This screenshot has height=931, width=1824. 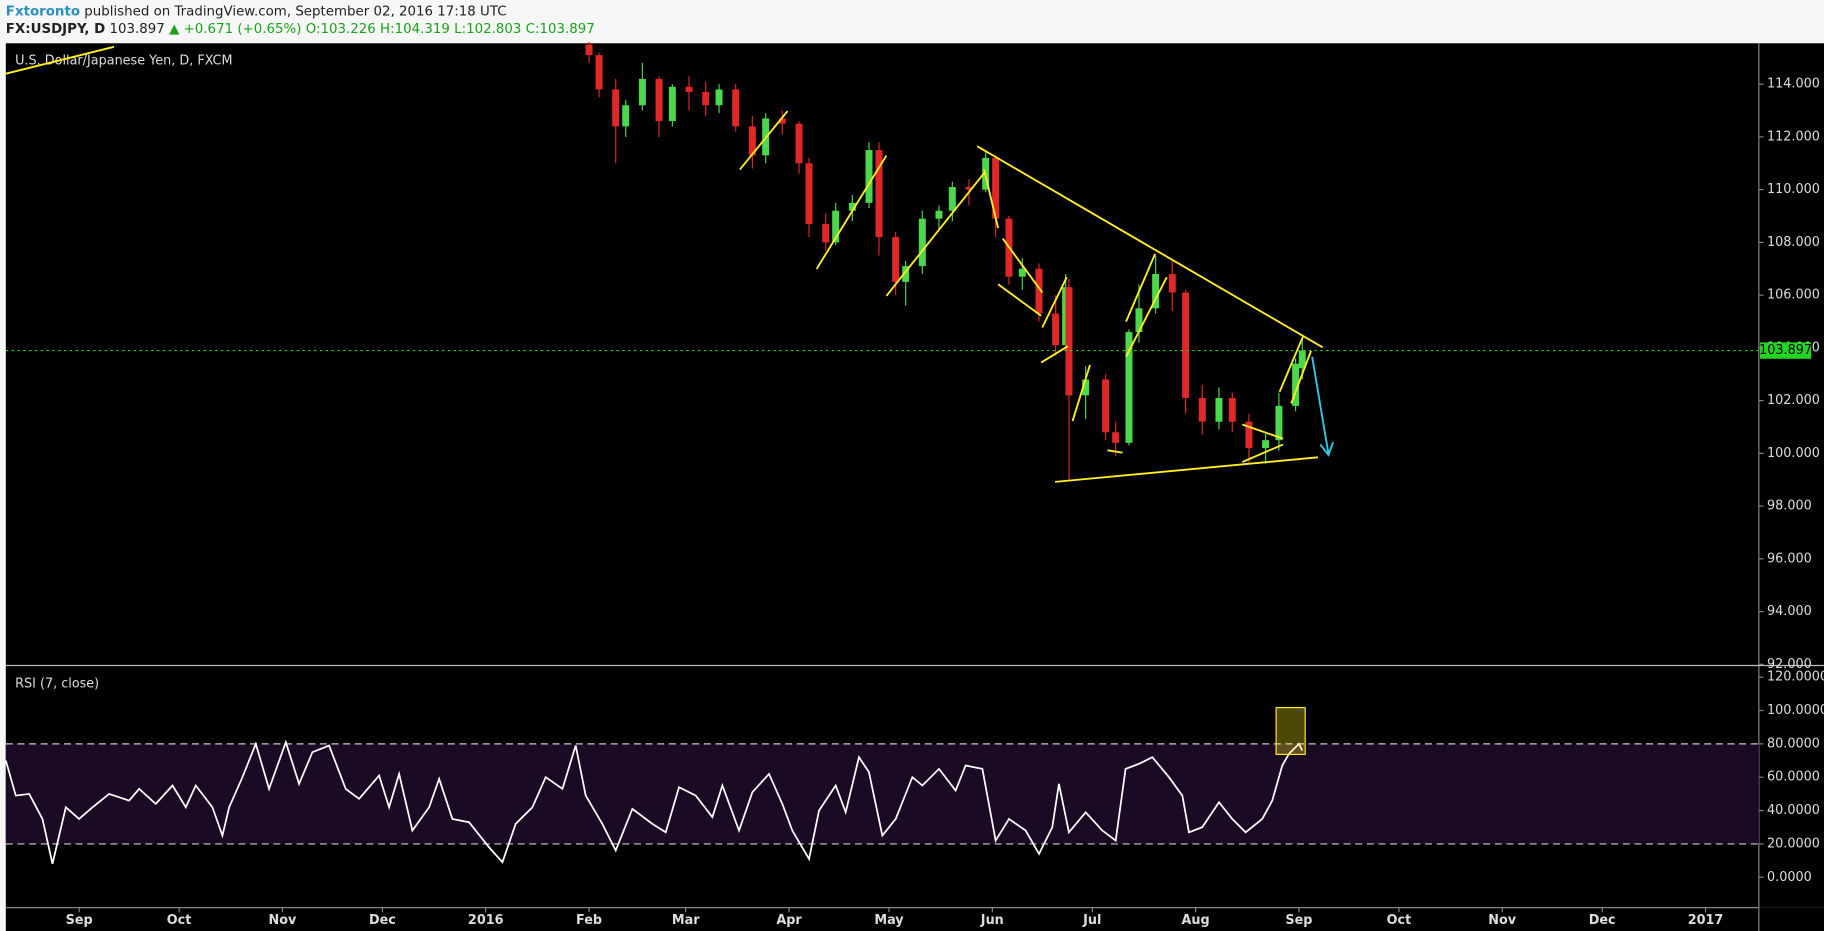 I want to click on change: ▲ +0.671 (+0.65%), so click(x=235, y=29).